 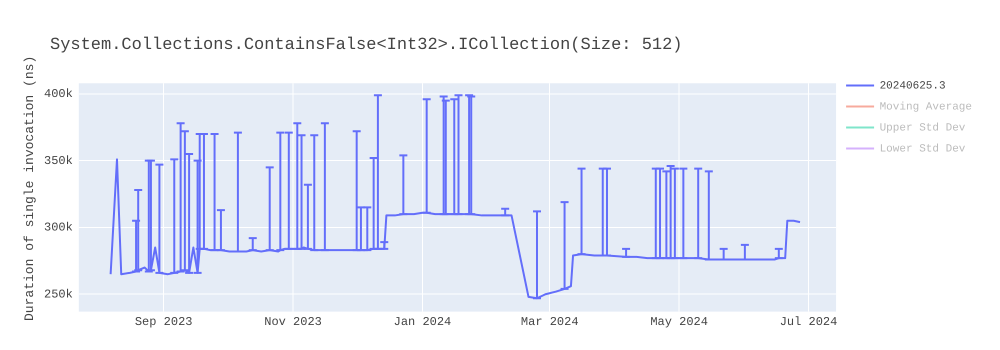 What do you see at coordinates (926, 107) in the screenshot?
I see `legend-label: Moving Average` at bounding box center [926, 107].